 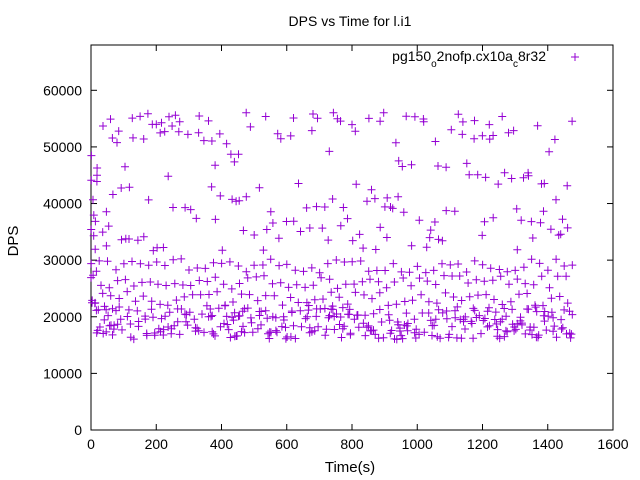 I want to click on x-tick-label: 0, so click(x=91, y=444).